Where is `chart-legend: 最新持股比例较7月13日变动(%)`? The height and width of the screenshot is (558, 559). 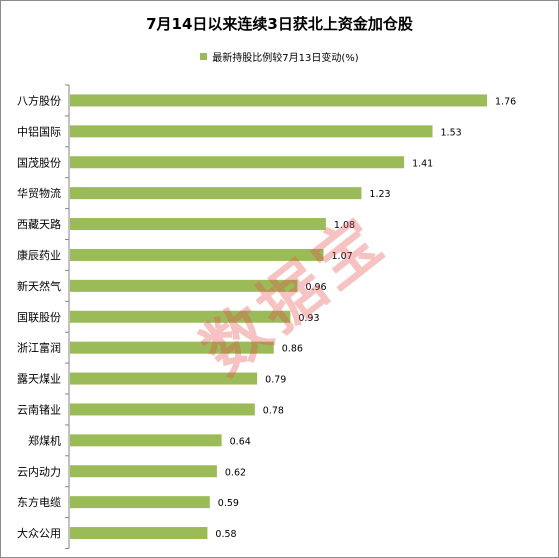
chart-legend: 最新持股比例较7月13日变动(%) is located at coordinates (279, 56).